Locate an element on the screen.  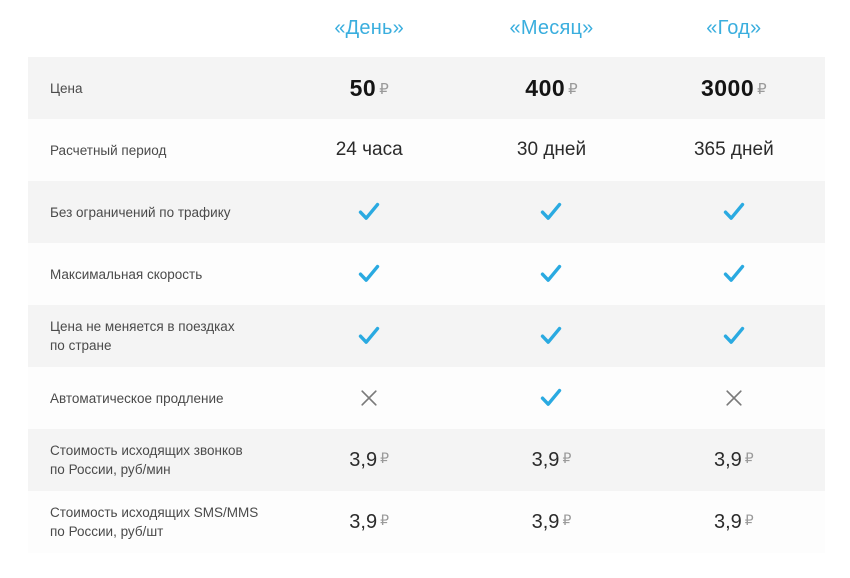
cell-text-year: 365 дней is located at coordinates (734, 150).